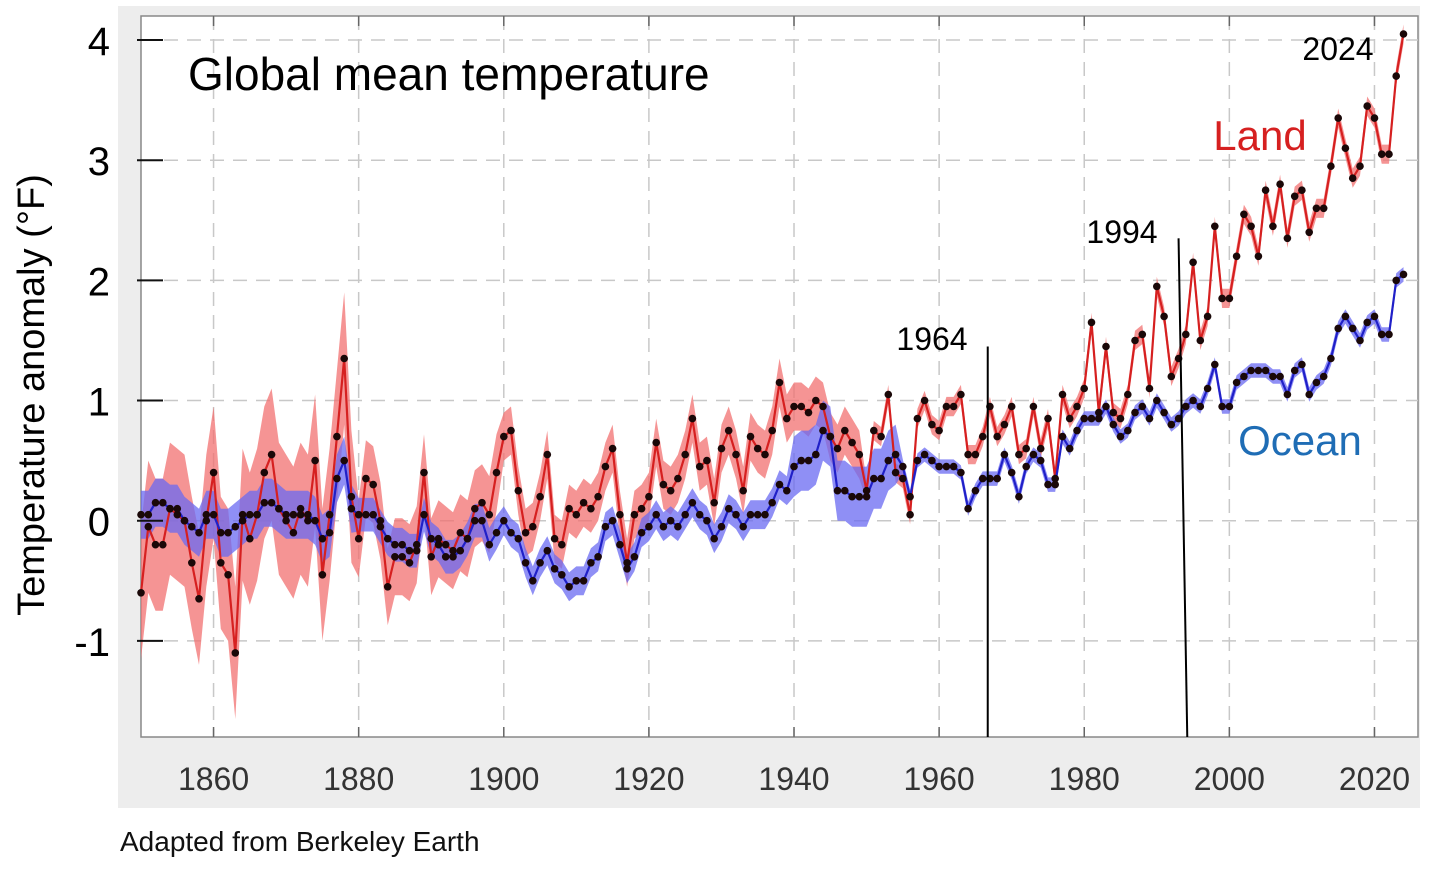 Image resolution: width=1456 pixels, height=877 pixels. Describe the element at coordinates (358, 779) in the screenshot. I see `x-tick-label: 1880` at that location.